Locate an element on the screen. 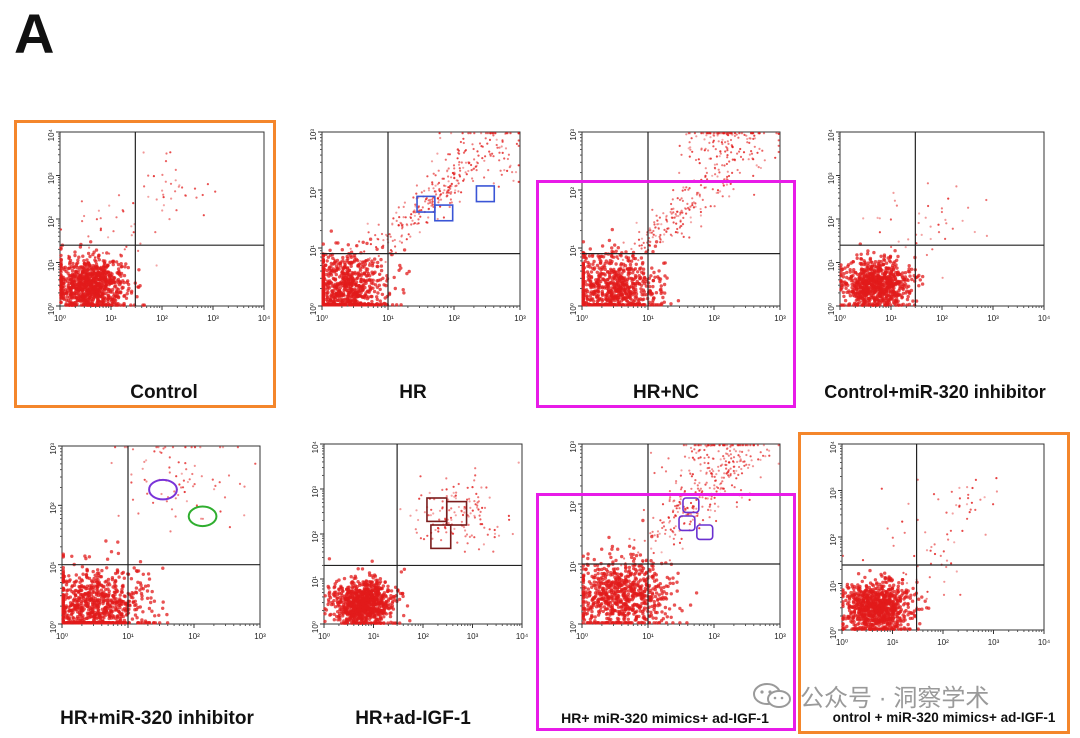 The height and width of the screenshot is (738, 1080). x-tick-label: 10⁴ is located at coordinates (1044, 318).